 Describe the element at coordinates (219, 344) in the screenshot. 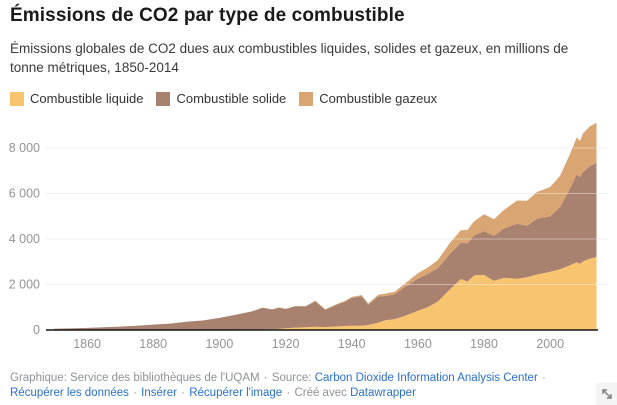

I see `x-tick-label: 1900` at that location.